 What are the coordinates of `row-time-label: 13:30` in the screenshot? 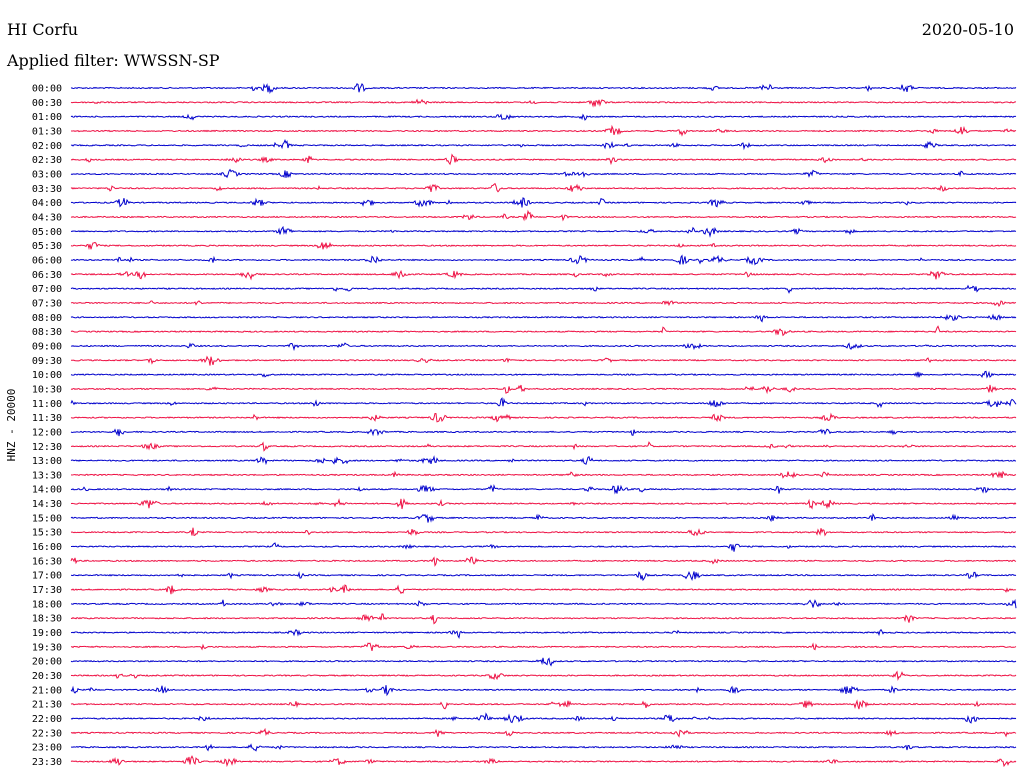 It's located at (47, 475).